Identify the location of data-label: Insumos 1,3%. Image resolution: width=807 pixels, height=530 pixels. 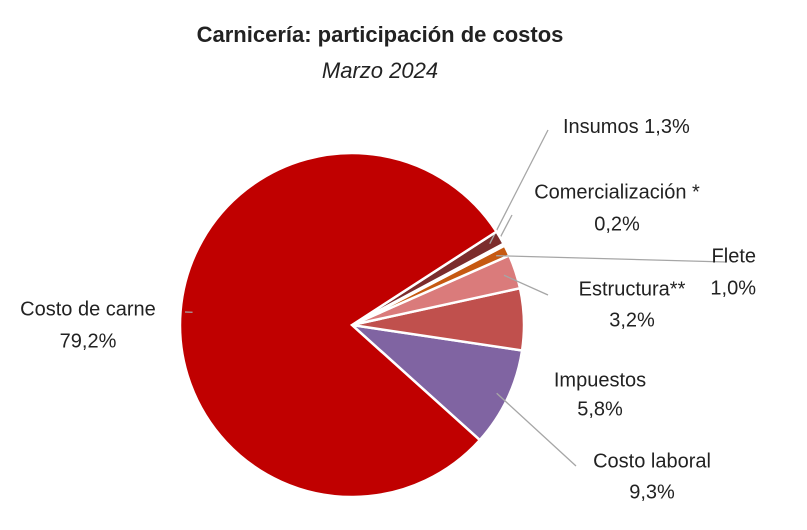
(626, 127).